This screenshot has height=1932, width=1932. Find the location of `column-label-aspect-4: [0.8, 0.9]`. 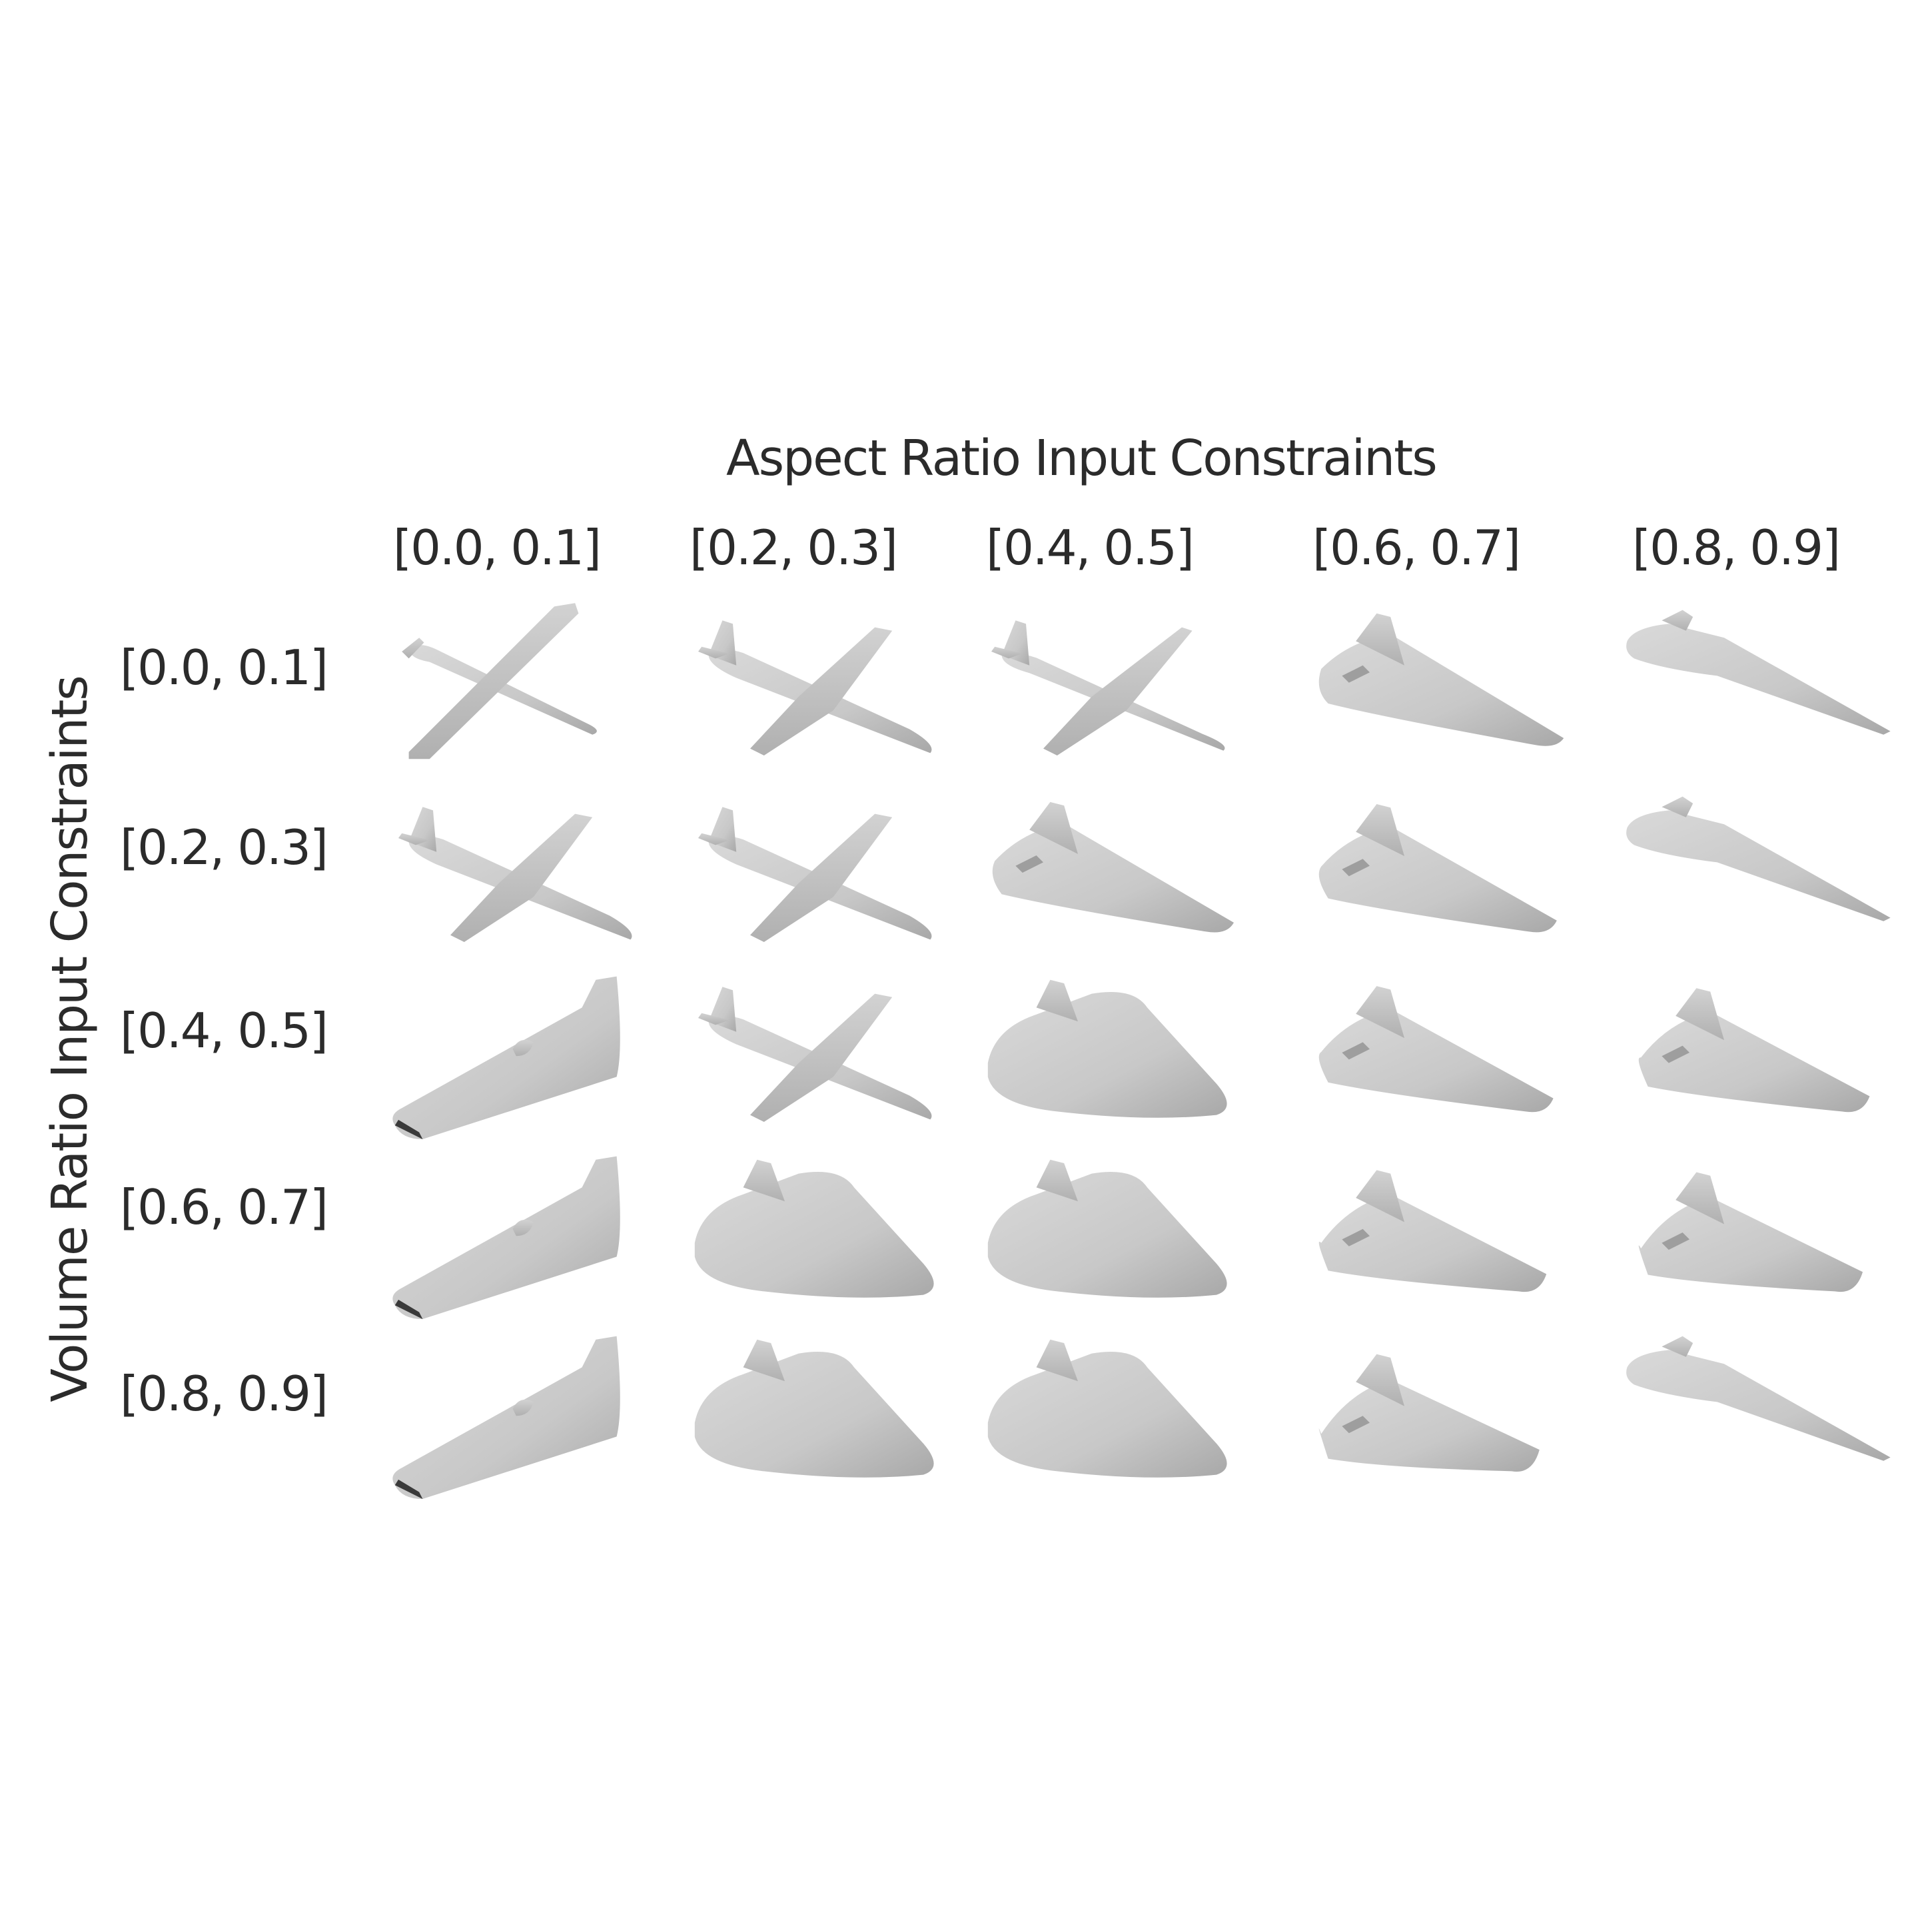

column-label-aspect-4: [0.8, 0.9] is located at coordinates (1736, 548).